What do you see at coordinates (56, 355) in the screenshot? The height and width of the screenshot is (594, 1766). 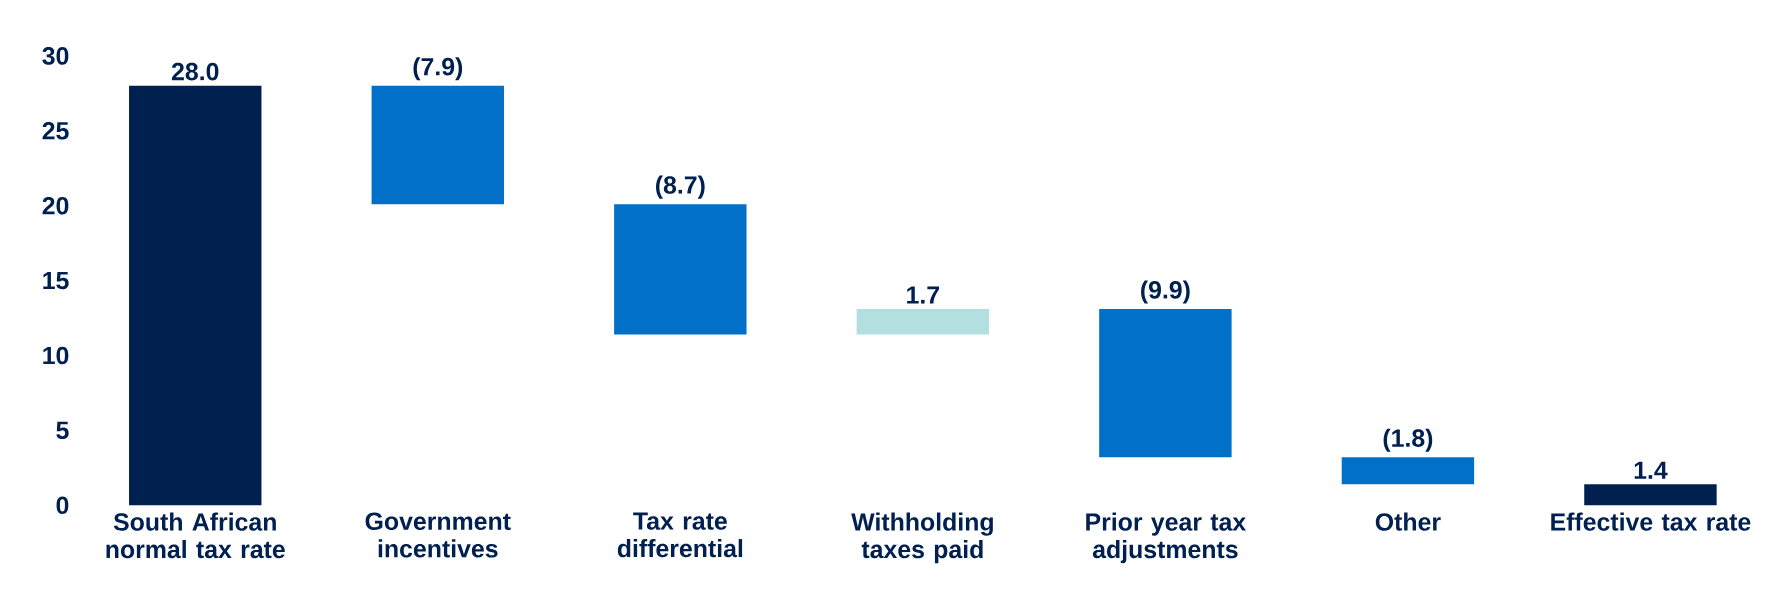 I see `y-tick-label: 10` at bounding box center [56, 355].